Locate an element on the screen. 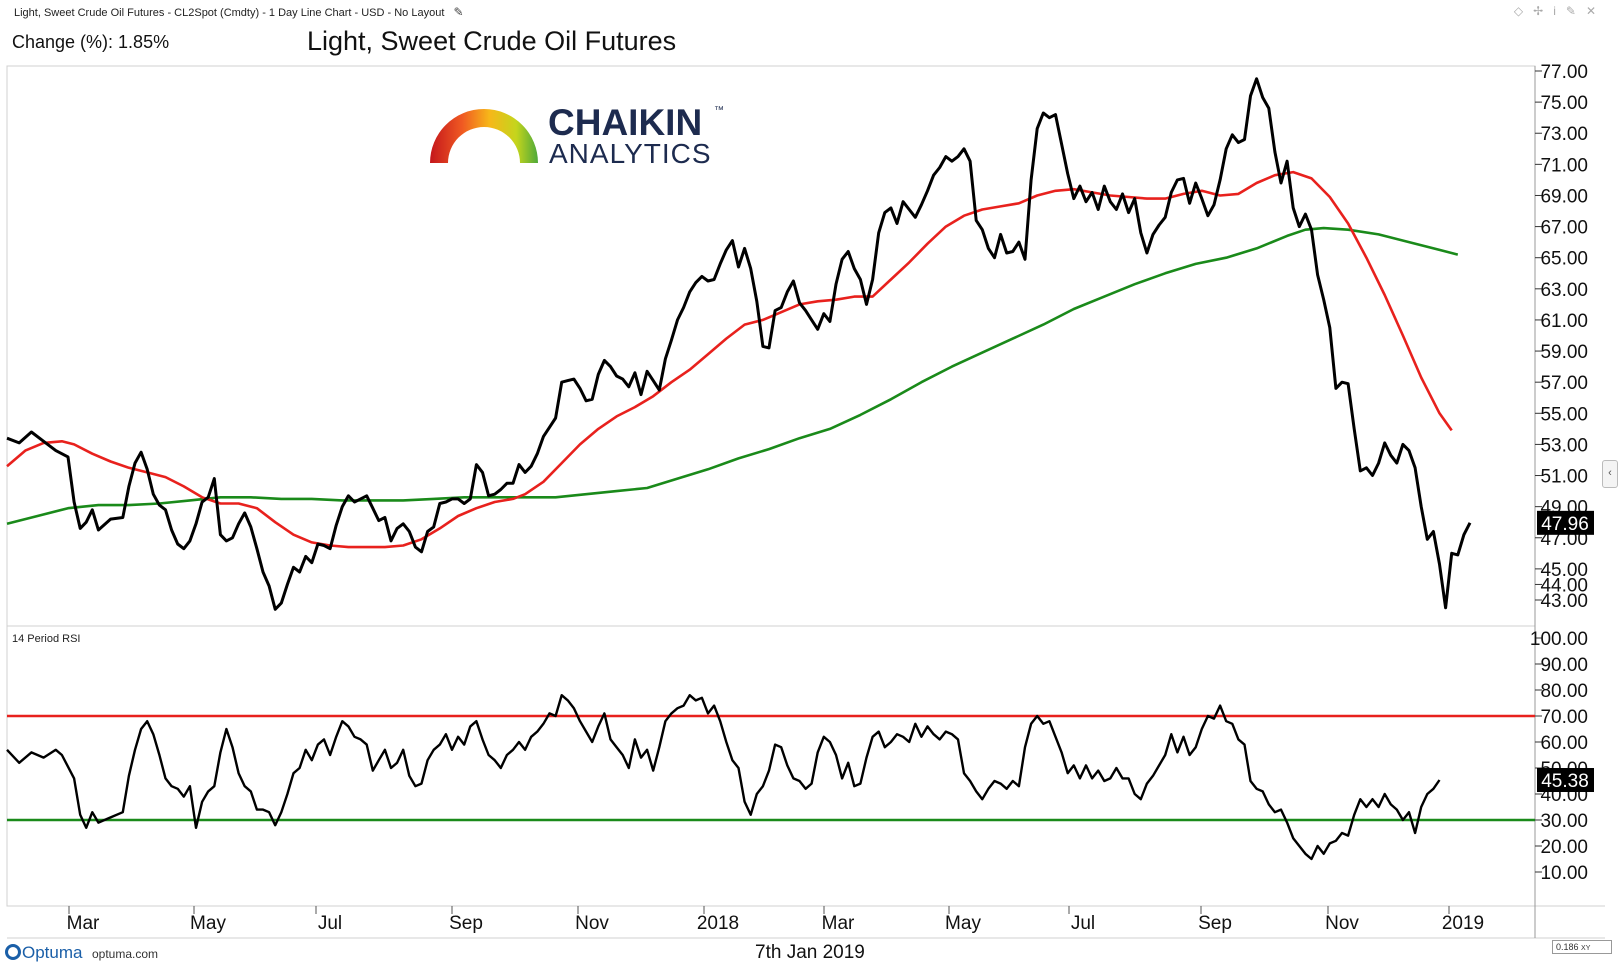  optuma-brand: Optuma is located at coordinates (52, 952).